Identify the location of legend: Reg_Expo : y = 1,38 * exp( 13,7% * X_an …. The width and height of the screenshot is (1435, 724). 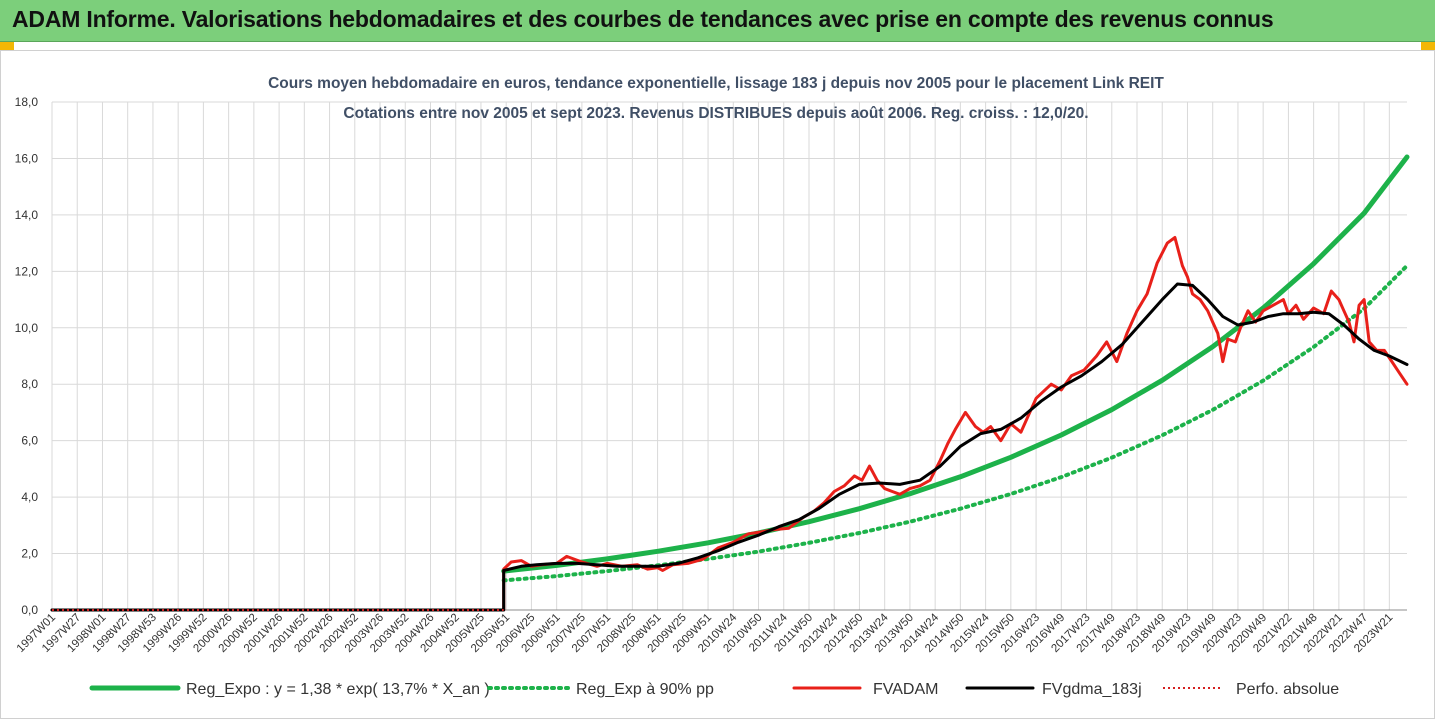
(714, 689).